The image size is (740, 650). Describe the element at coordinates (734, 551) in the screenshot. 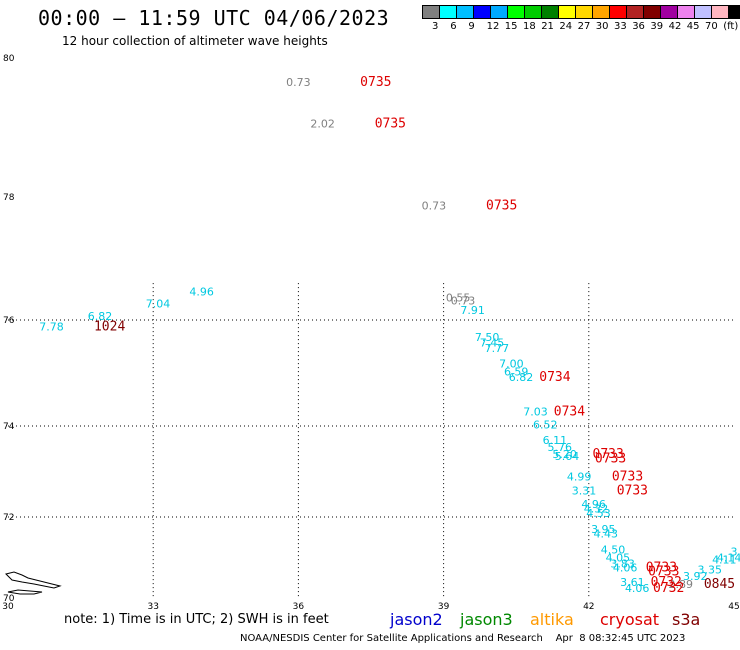

I see `wave-height-point: 3` at that location.